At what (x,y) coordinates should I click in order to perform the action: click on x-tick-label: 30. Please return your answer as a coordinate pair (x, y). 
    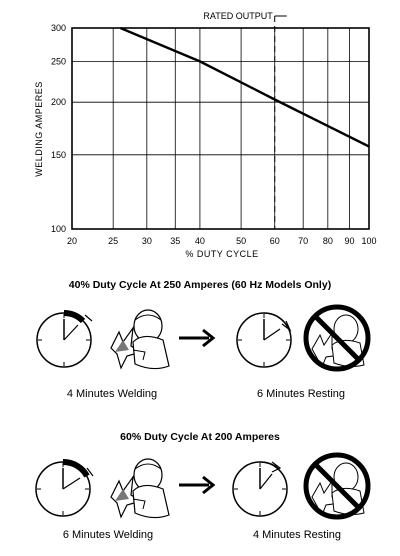
    Looking at the image, I should click on (147, 241).